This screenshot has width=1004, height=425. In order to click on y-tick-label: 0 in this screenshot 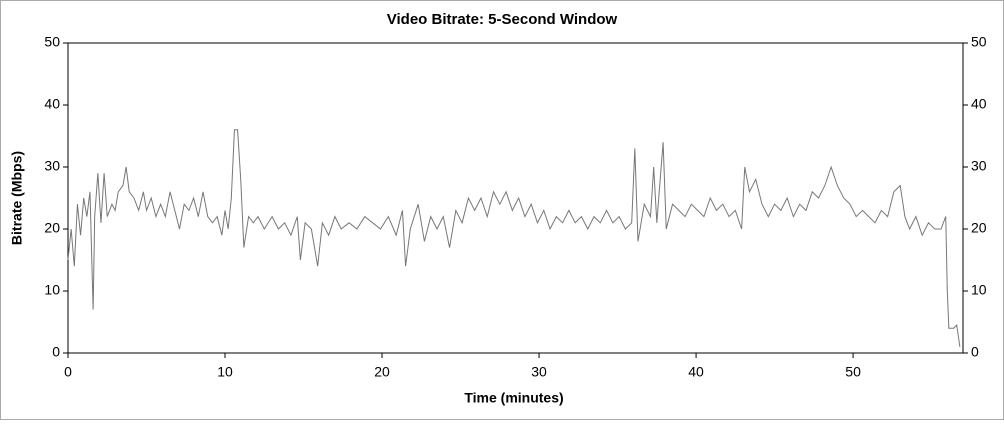, I will do `click(56, 352)`.